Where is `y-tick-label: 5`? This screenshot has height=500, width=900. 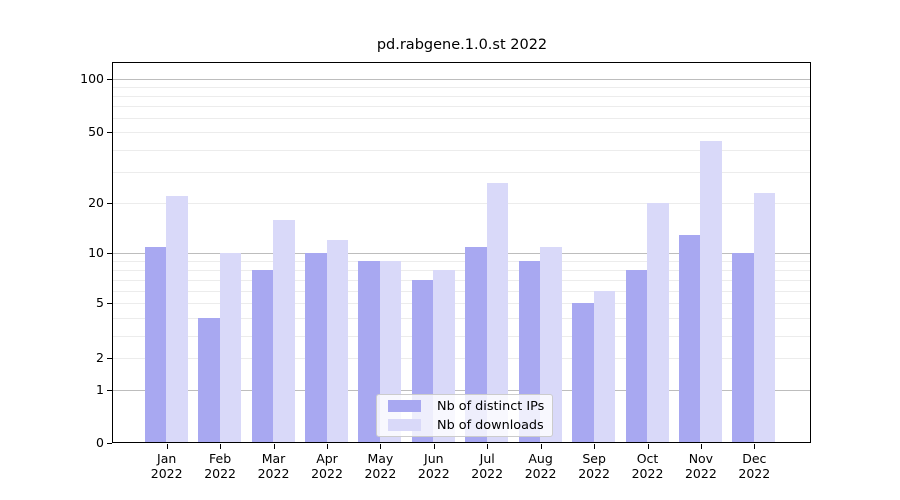
y-tick-label: 5 is located at coordinates (100, 303).